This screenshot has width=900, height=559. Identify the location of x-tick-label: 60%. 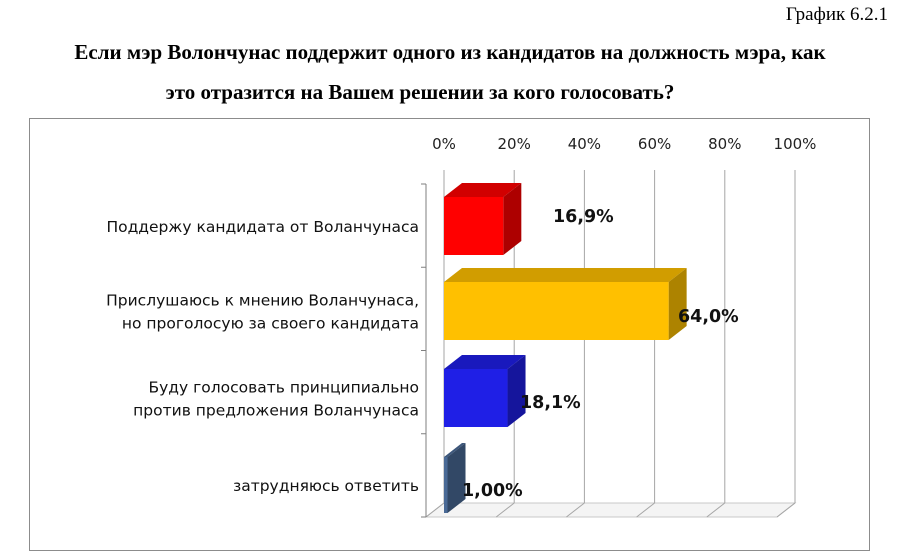
(654, 144).